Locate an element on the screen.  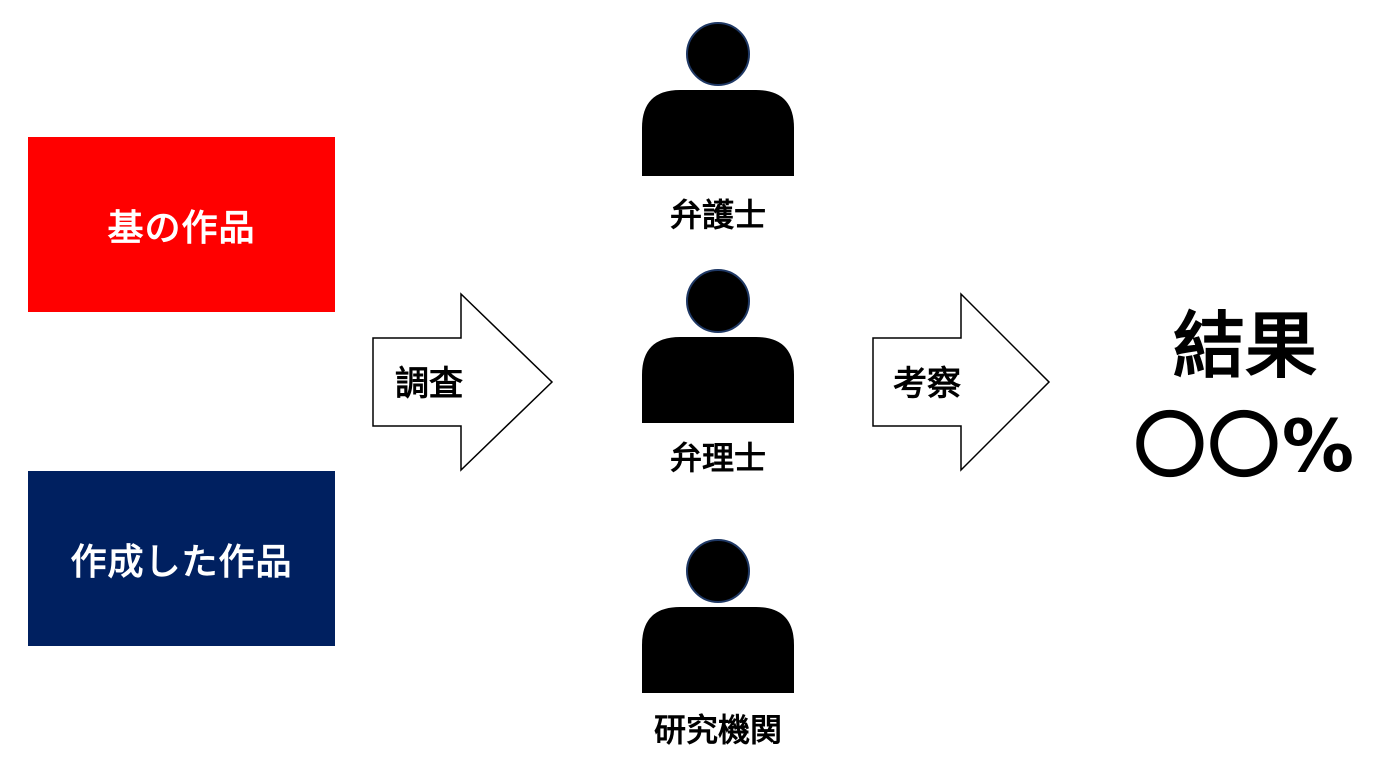
evaluator-research-institution: 研究機関 is located at coordinates (718, 645).